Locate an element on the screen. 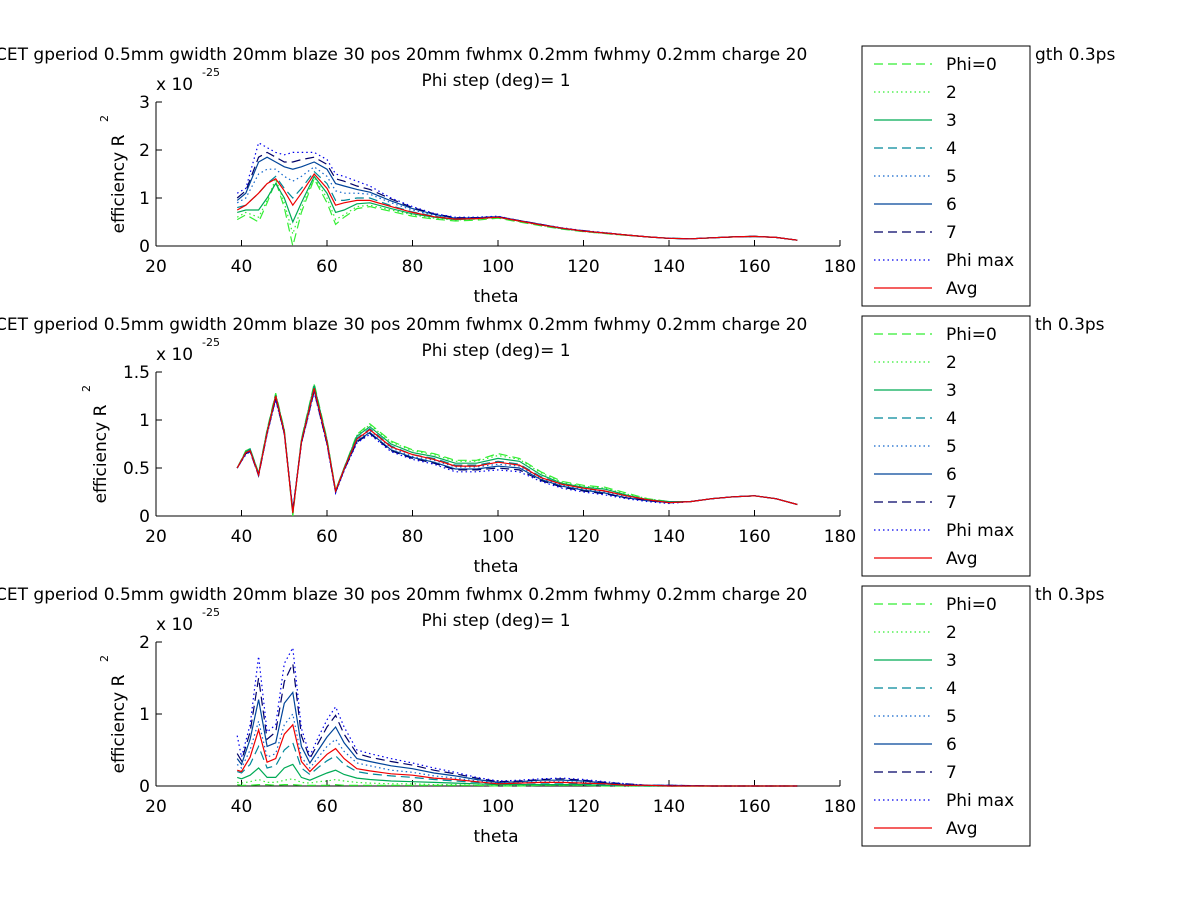  legend-label: 4 is located at coordinates (951, 689).